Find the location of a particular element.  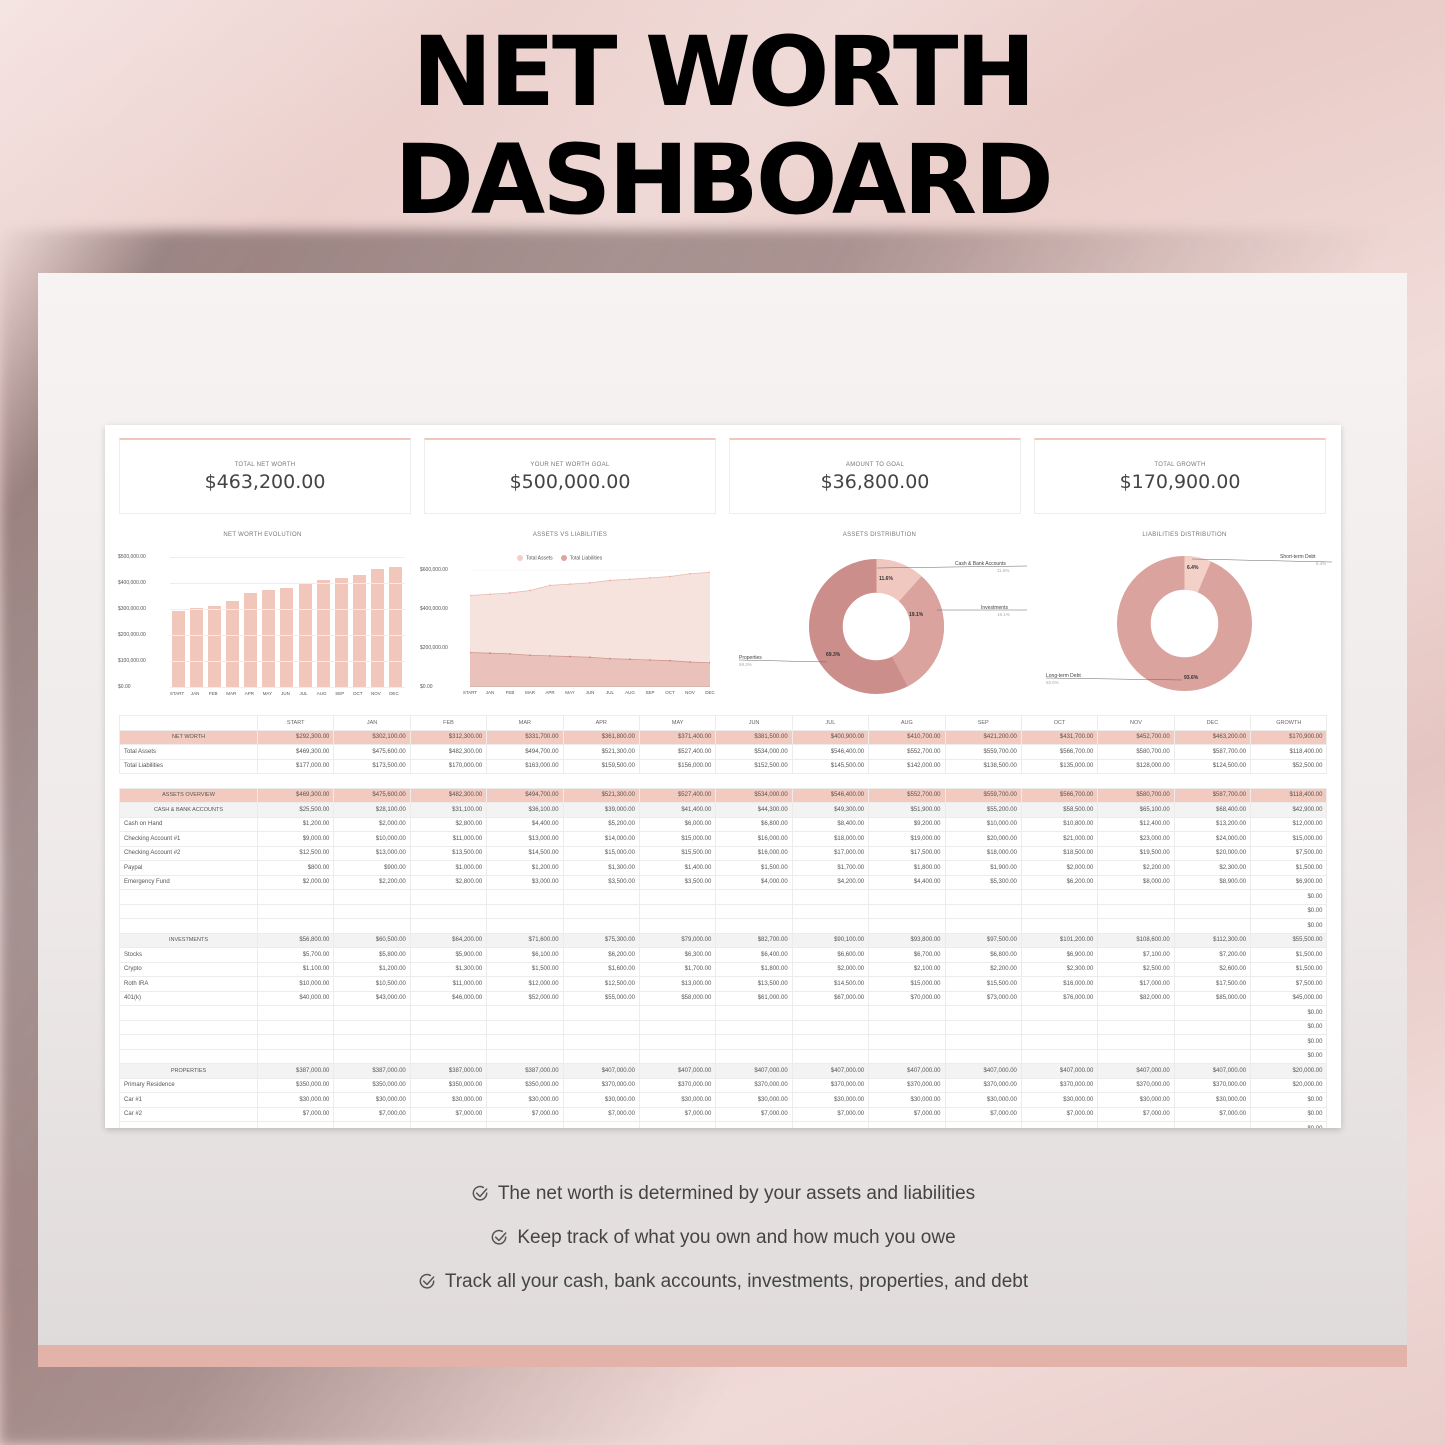

row-label: Roth IRA is located at coordinates (188, 984).